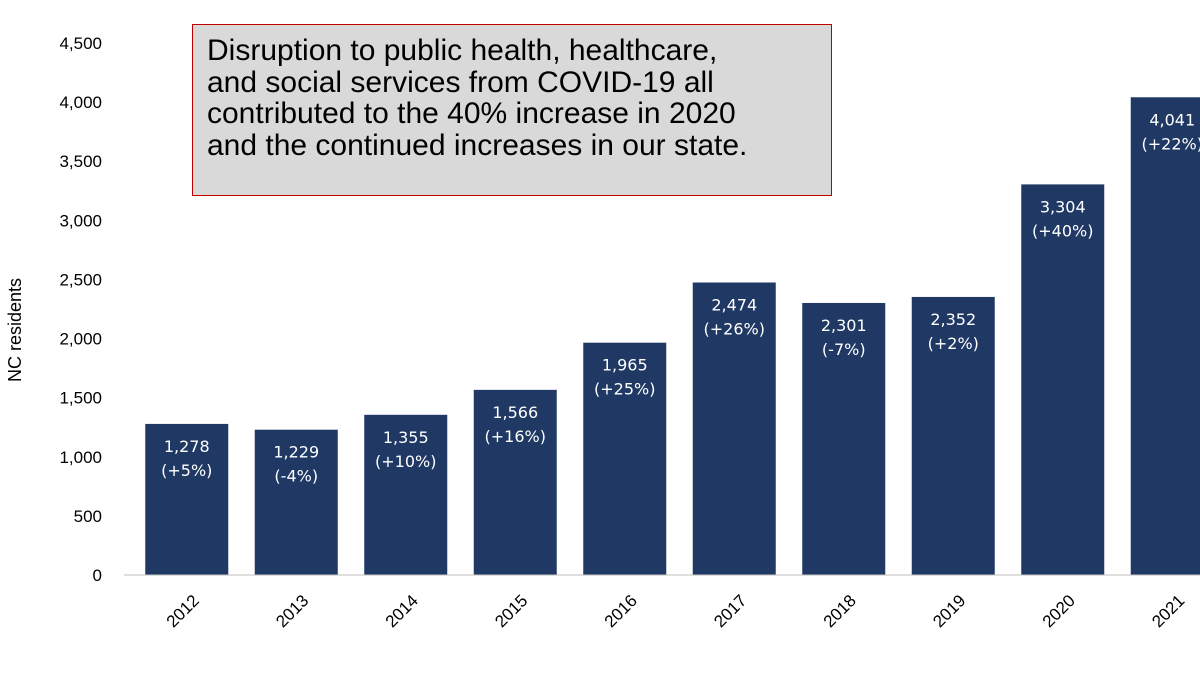 Image resolution: width=1200 pixels, height=674 pixels. What do you see at coordinates (621, 611) in the screenshot?
I see `x-tick-label: 2016` at bounding box center [621, 611].